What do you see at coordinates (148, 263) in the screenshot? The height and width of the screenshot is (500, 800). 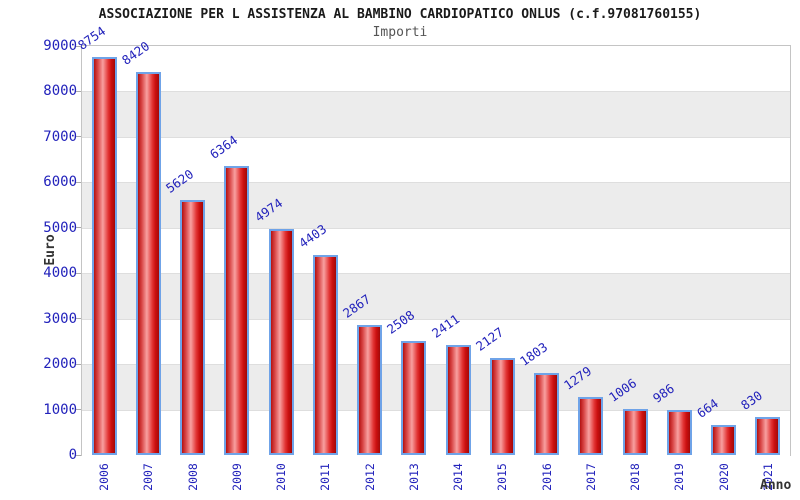 I see `bar-2007` at bounding box center [148, 263].